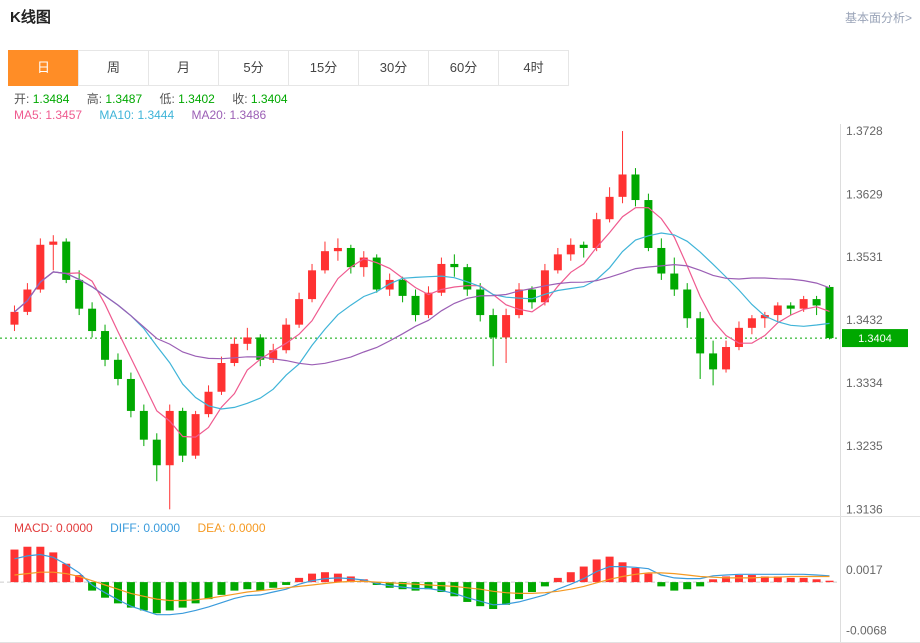  Describe the element at coordinates (460, 516) in the screenshot. I see `panel-divider` at that location.